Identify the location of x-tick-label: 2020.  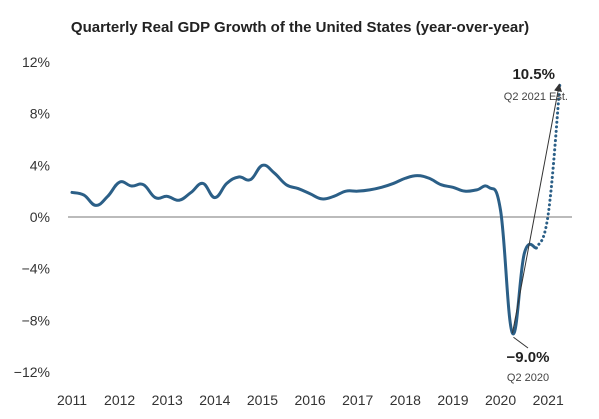
(500, 400).